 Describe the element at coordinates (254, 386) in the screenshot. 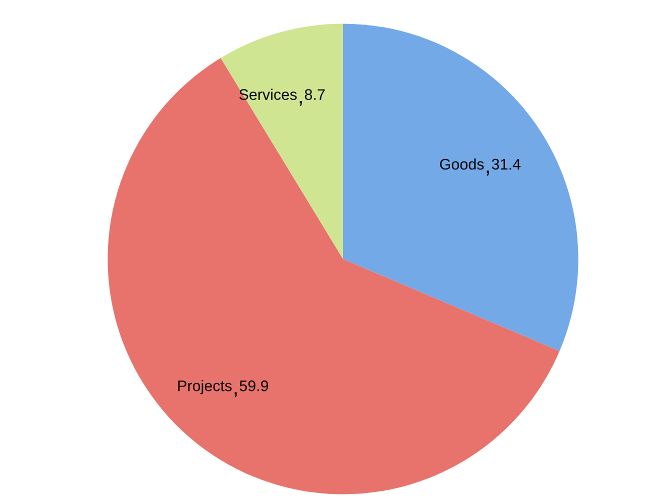

I see `data-label: 59.9` at that location.